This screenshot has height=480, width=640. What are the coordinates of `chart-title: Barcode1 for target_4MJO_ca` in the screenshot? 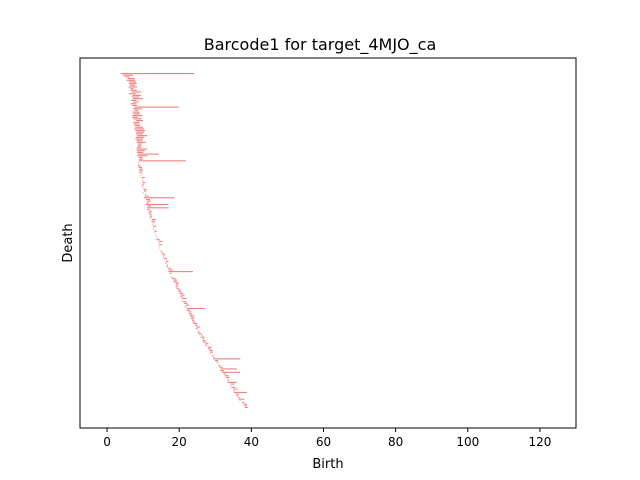 It's located at (320, 45).